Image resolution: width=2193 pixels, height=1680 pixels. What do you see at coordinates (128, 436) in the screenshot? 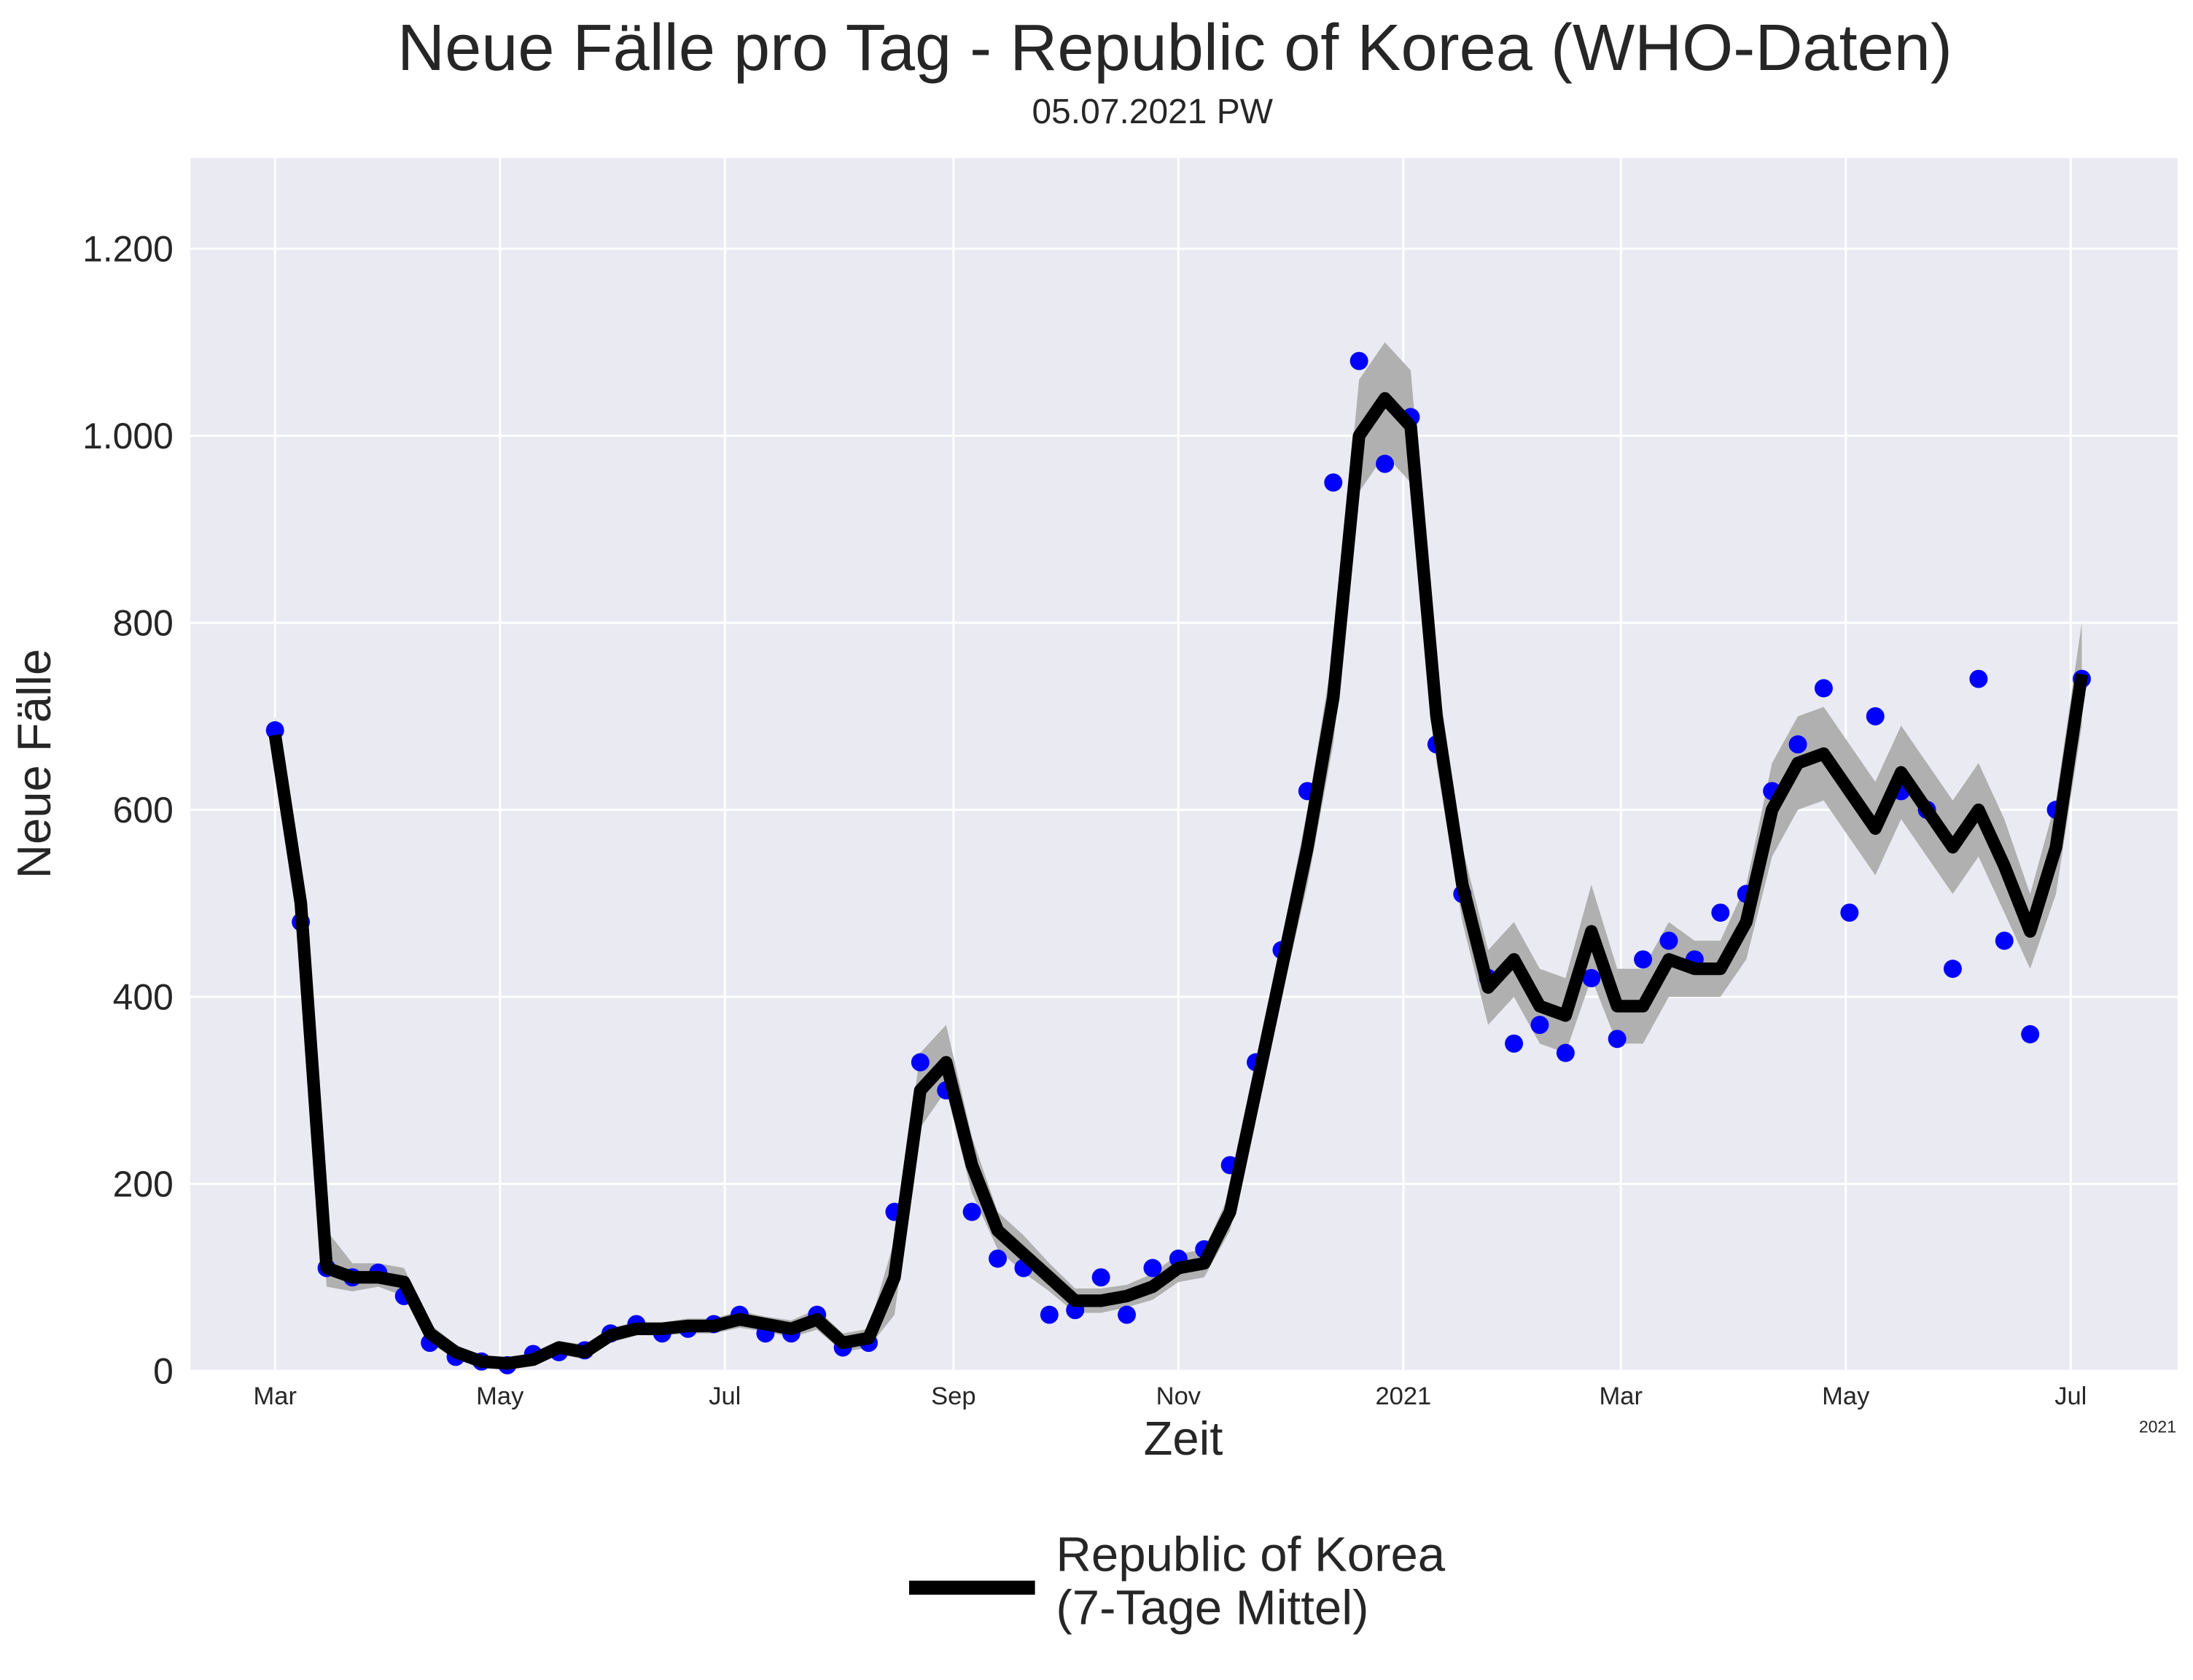
I see `y-tick-label: 1.000` at bounding box center [128, 436].